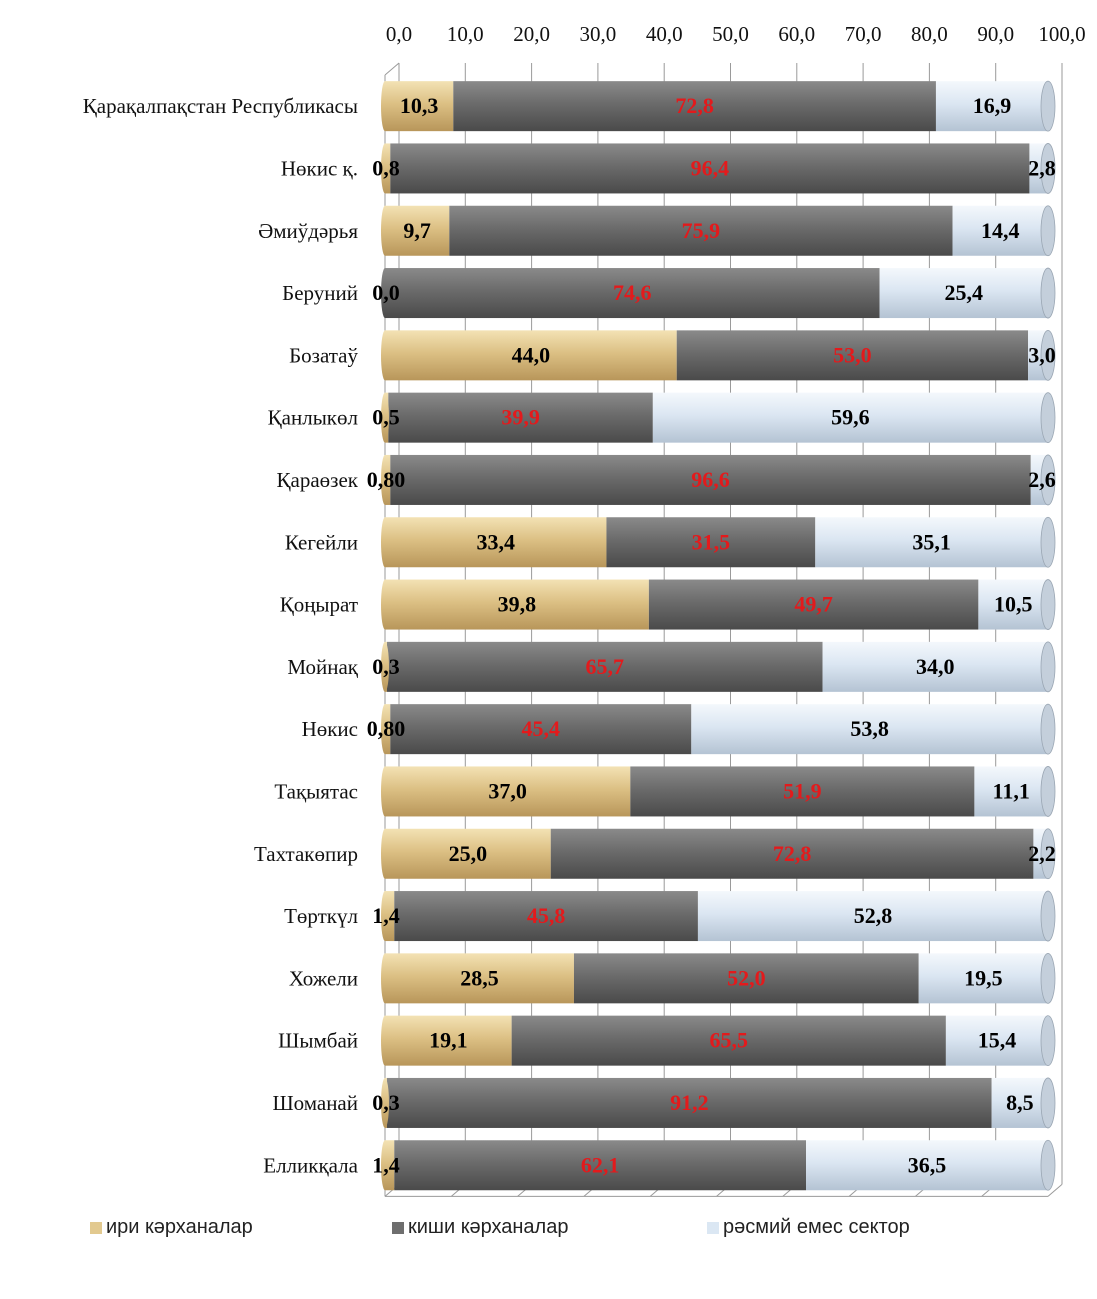  Describe the element at coordinates (964, 292) in the screenshot. I see `data-label: 25,4` at that location.